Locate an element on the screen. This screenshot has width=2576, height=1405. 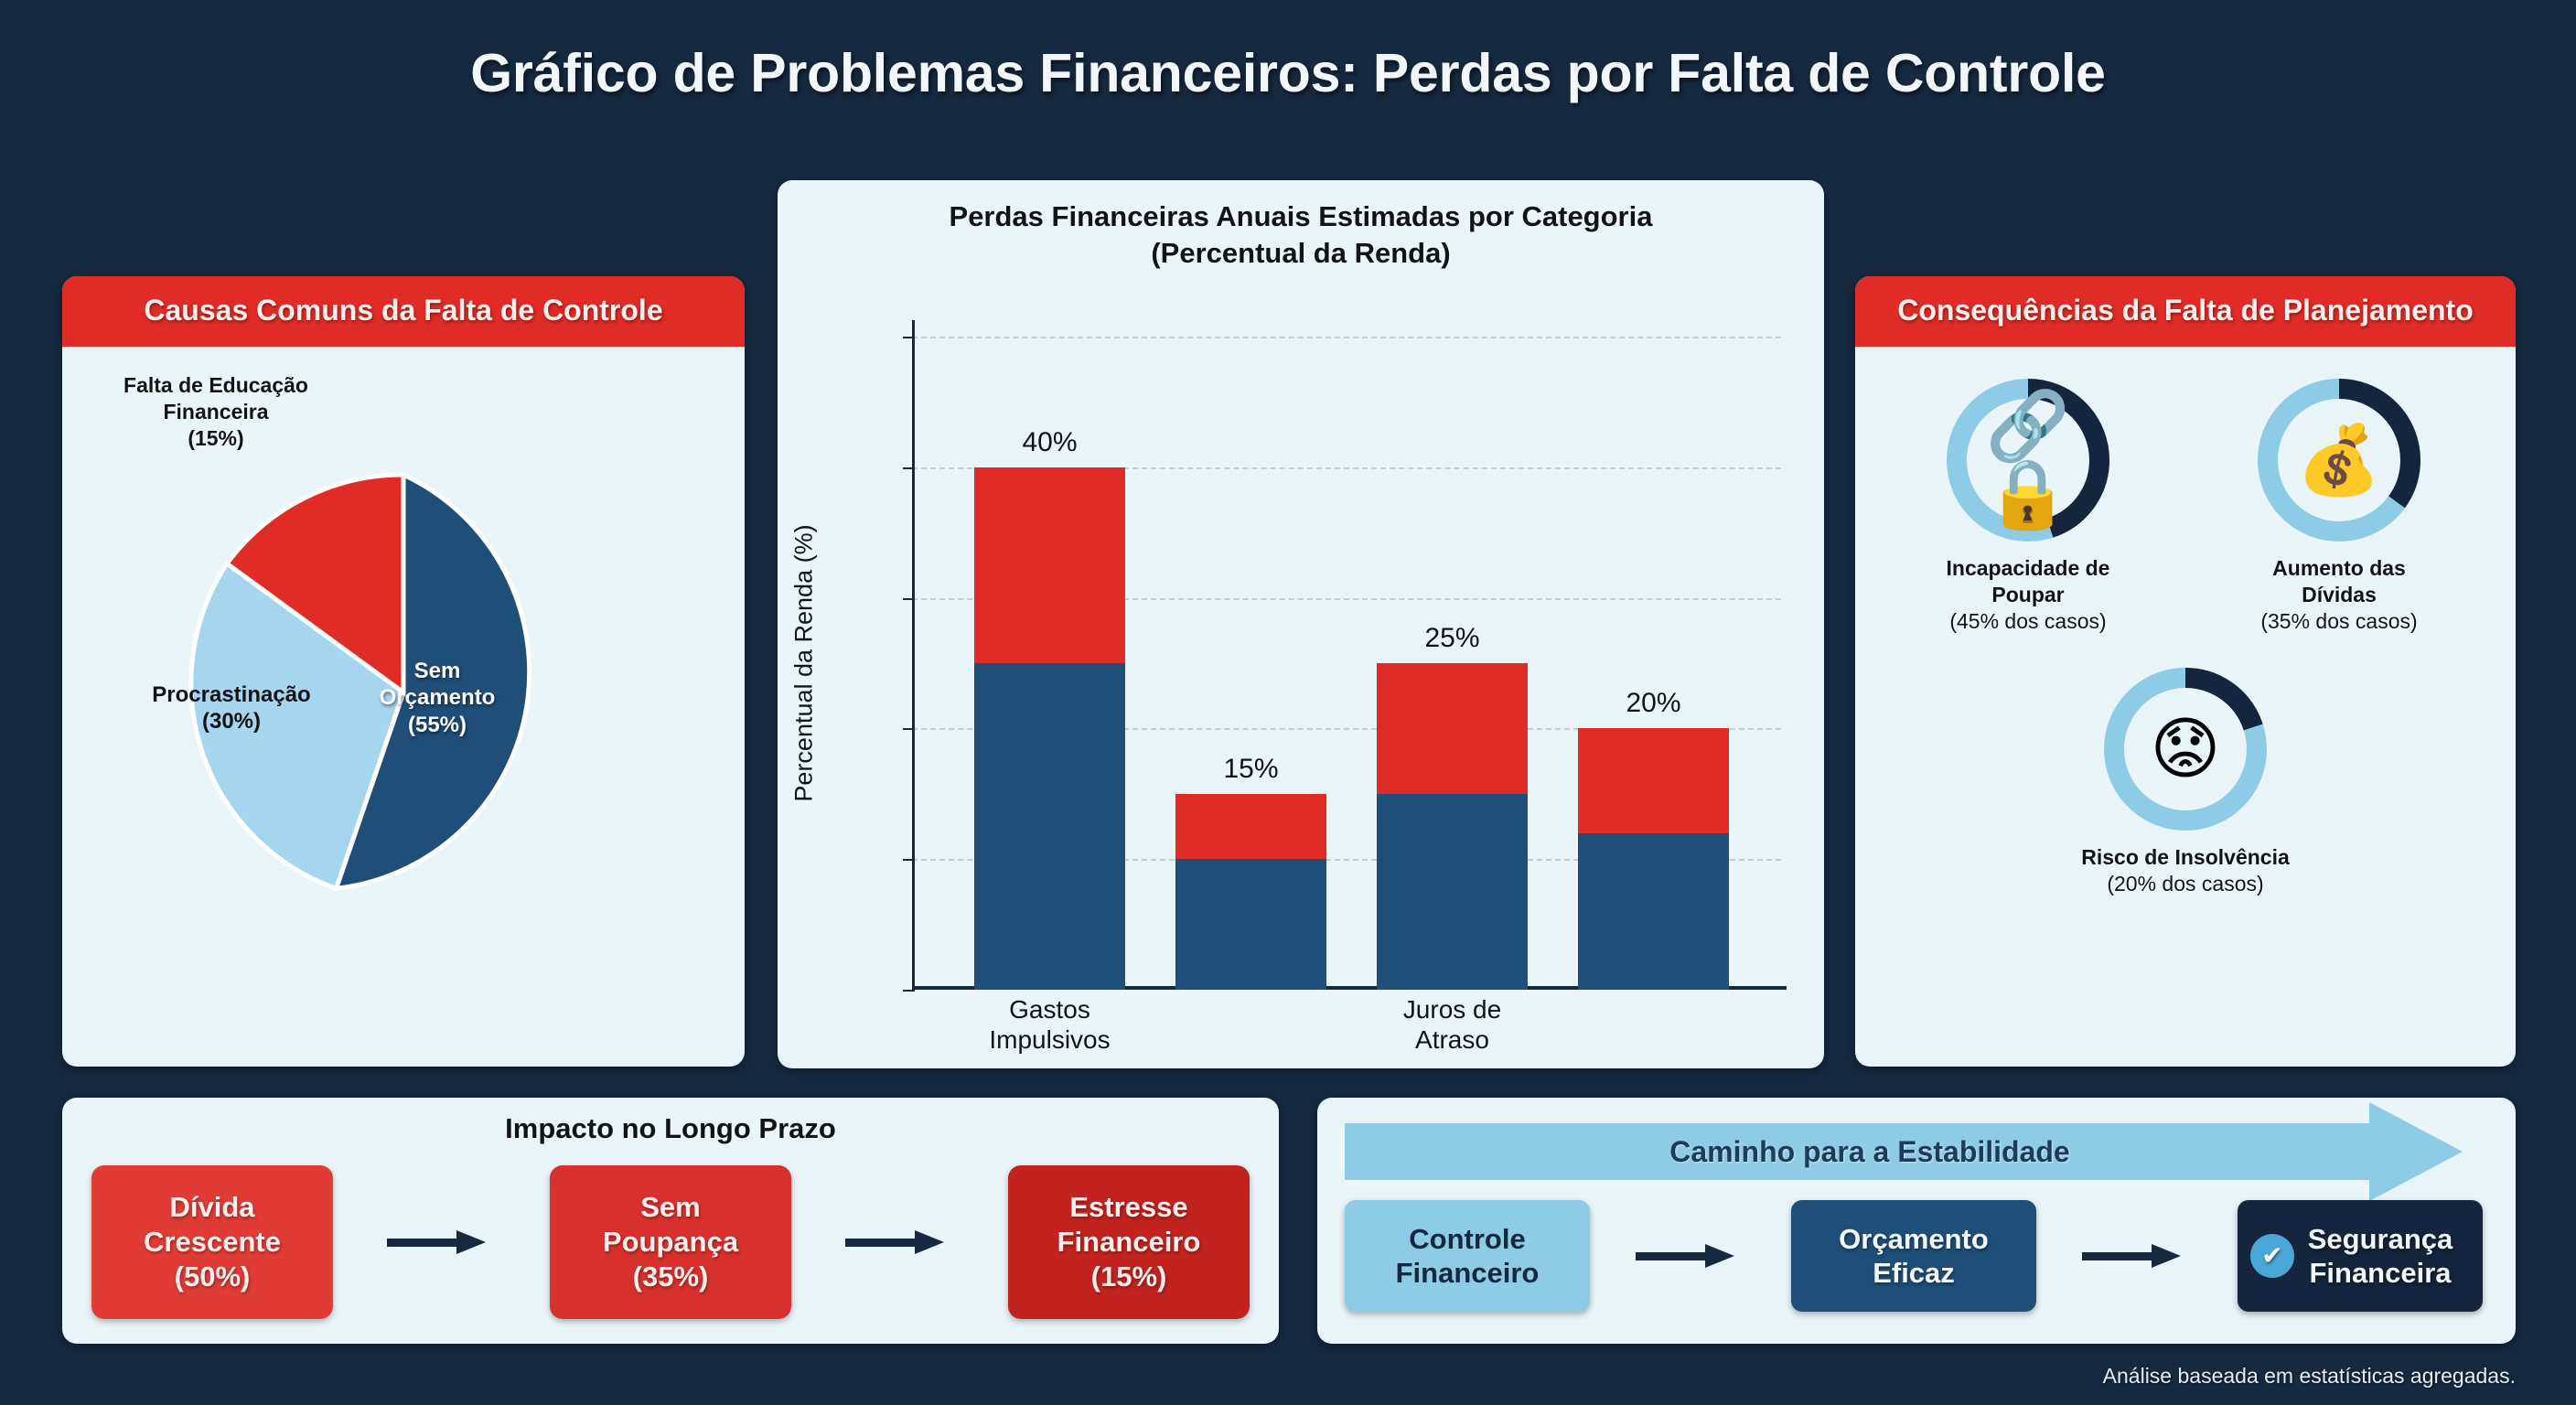
panel-causas-header: Causas Comuns da Falta de Controle is located at coordinates (403, 312).